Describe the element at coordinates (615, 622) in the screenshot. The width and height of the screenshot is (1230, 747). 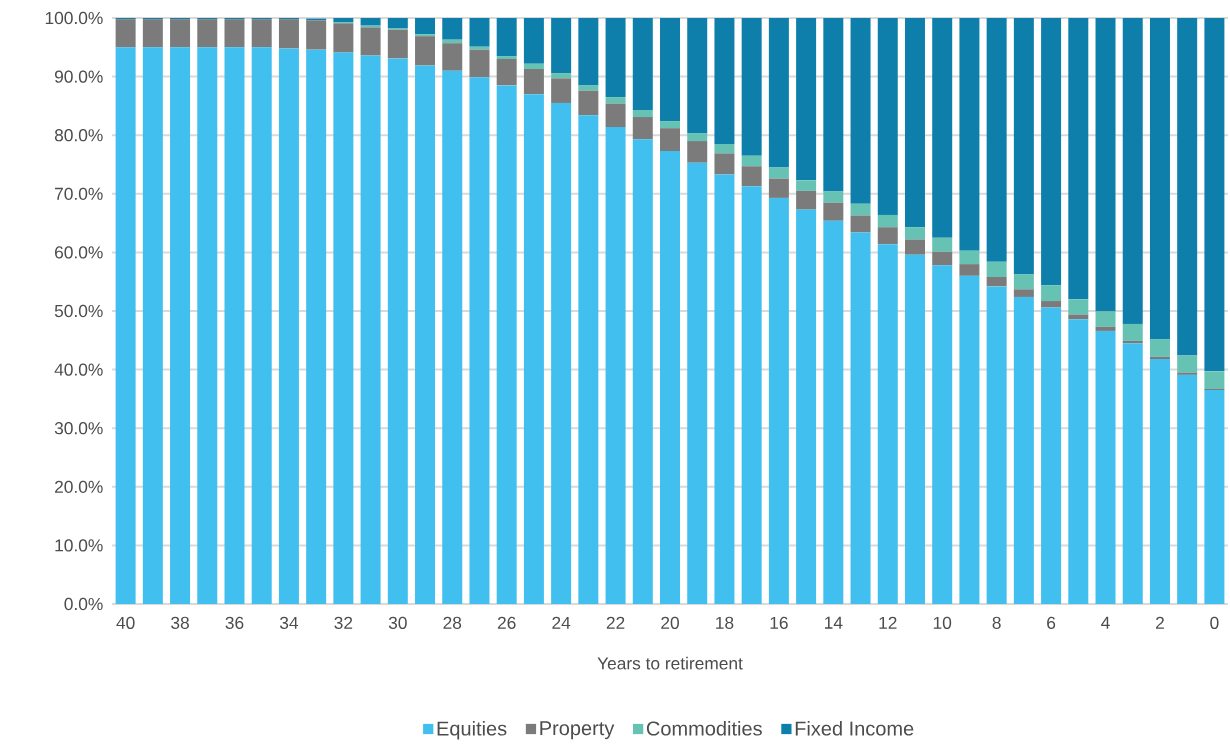
I see `x-tick-label: 22` at that location.